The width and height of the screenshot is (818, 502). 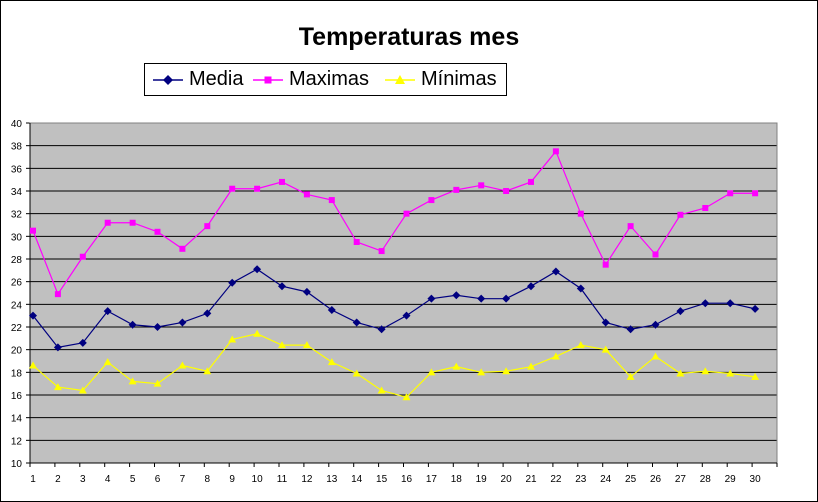 What do you see at coordinates (357, 479) in the screenshot?
I see `x-tick-label: 14` at bounding box center [357, 479].